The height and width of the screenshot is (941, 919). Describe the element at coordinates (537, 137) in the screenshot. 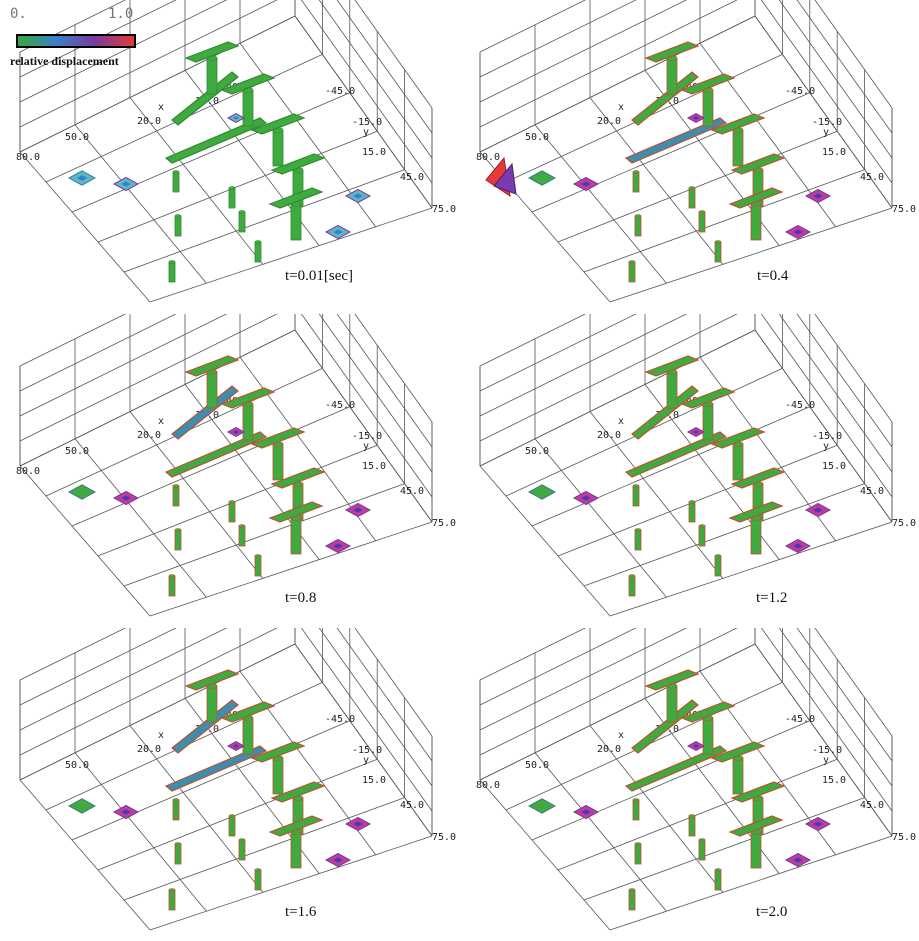

I see `x-tick-label: 50.0` at that location.